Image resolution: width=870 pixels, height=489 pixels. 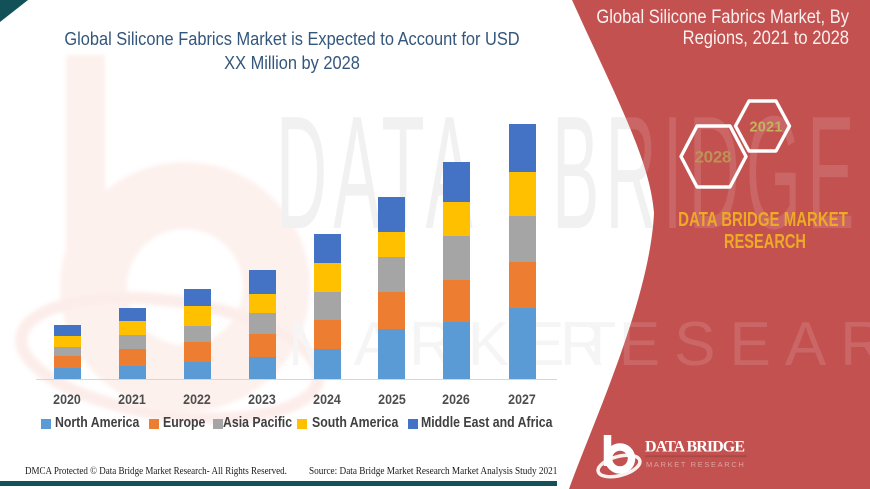 What do you see at coordinates (377, 173) in the screenshot?
I see `svg-text: DATA` at bounding box center [377, 173].